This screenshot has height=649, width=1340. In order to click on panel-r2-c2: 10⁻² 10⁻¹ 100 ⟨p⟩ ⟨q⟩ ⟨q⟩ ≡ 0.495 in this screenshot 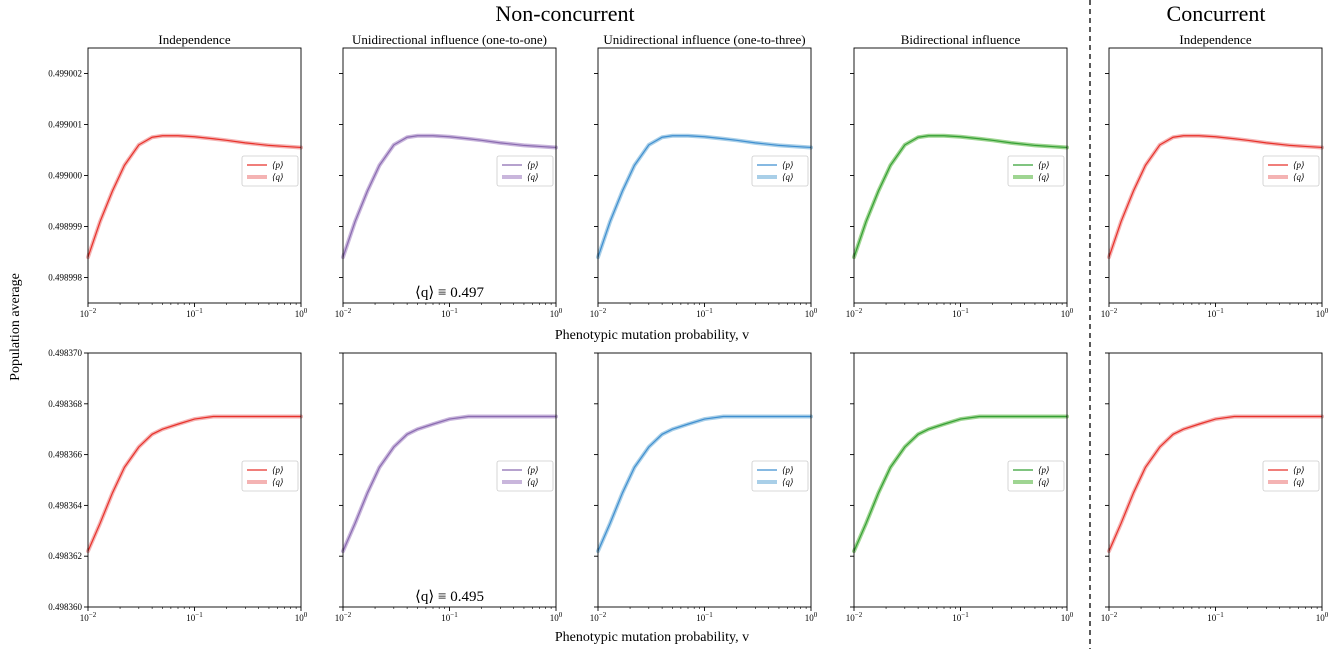, I will do `click(449, 487)`.